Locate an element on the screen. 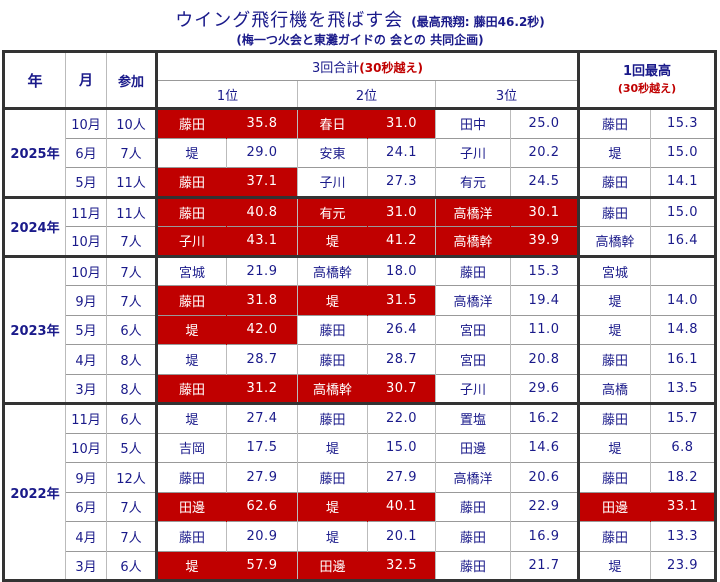 This screenshot has width=720, height=582. rank-score-cell: 27.4 is located at coordinates (262, 417).